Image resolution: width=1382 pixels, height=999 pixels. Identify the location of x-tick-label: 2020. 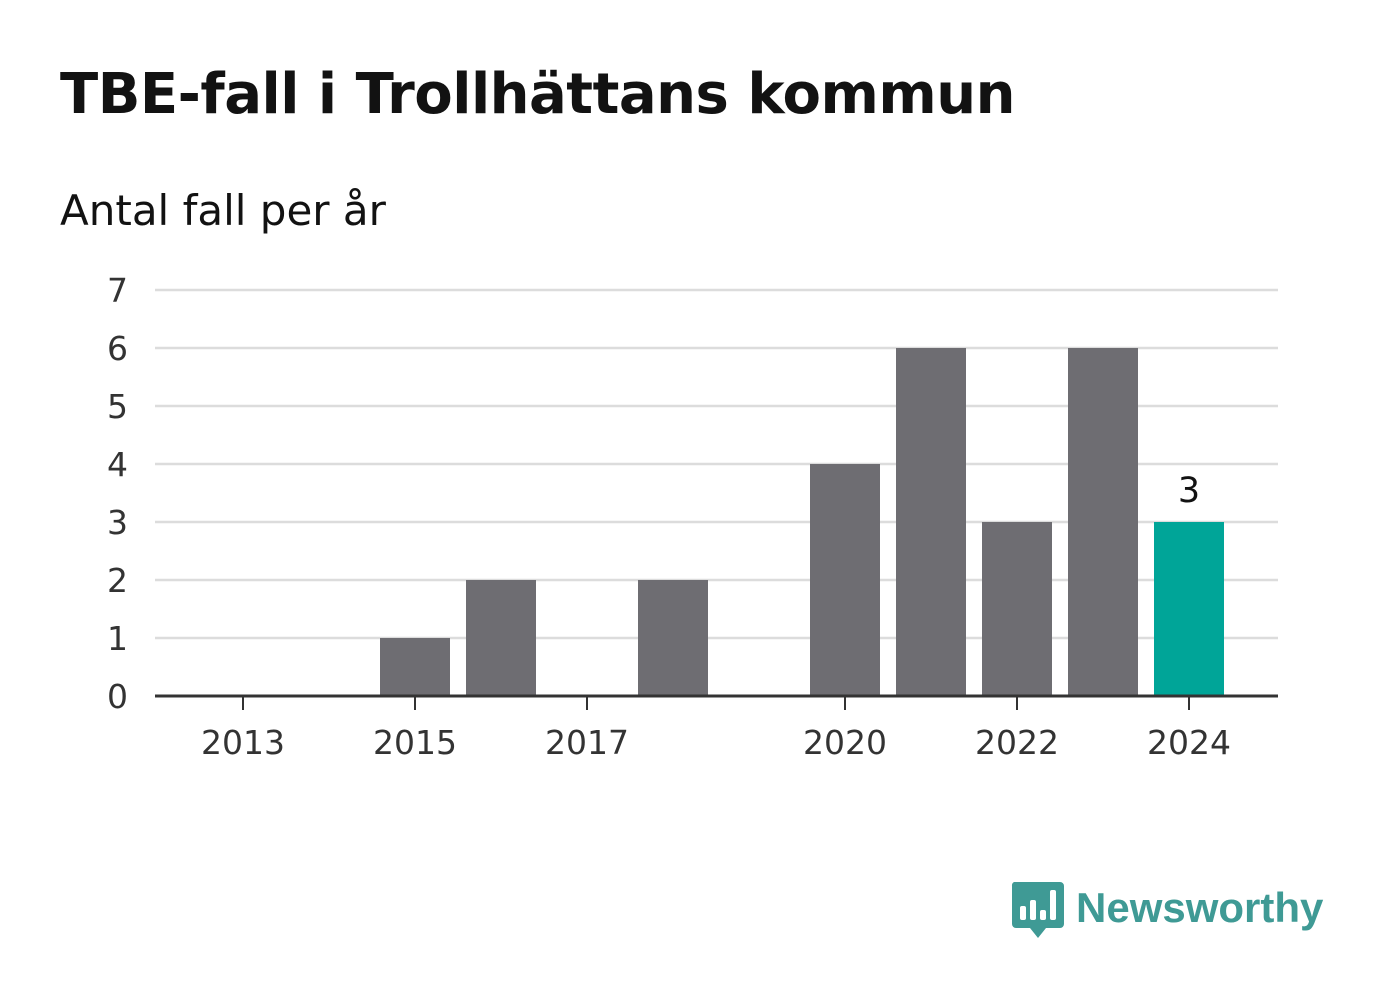
(845, 742).